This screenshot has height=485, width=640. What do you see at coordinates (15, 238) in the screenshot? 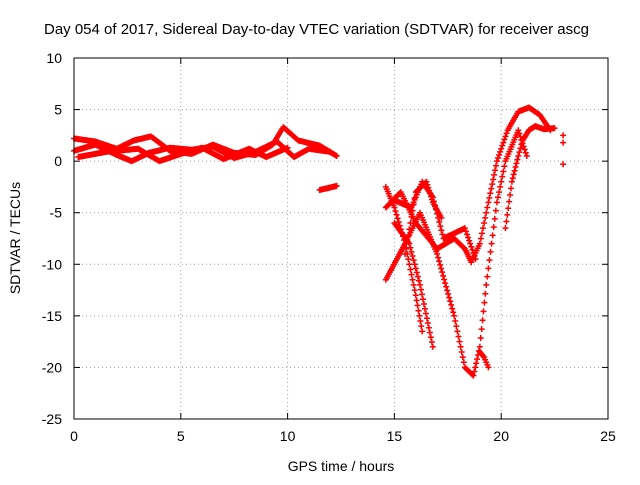
I see `y-axis-label: SDTVAR / TECUs` at bounding box center [15, 238].